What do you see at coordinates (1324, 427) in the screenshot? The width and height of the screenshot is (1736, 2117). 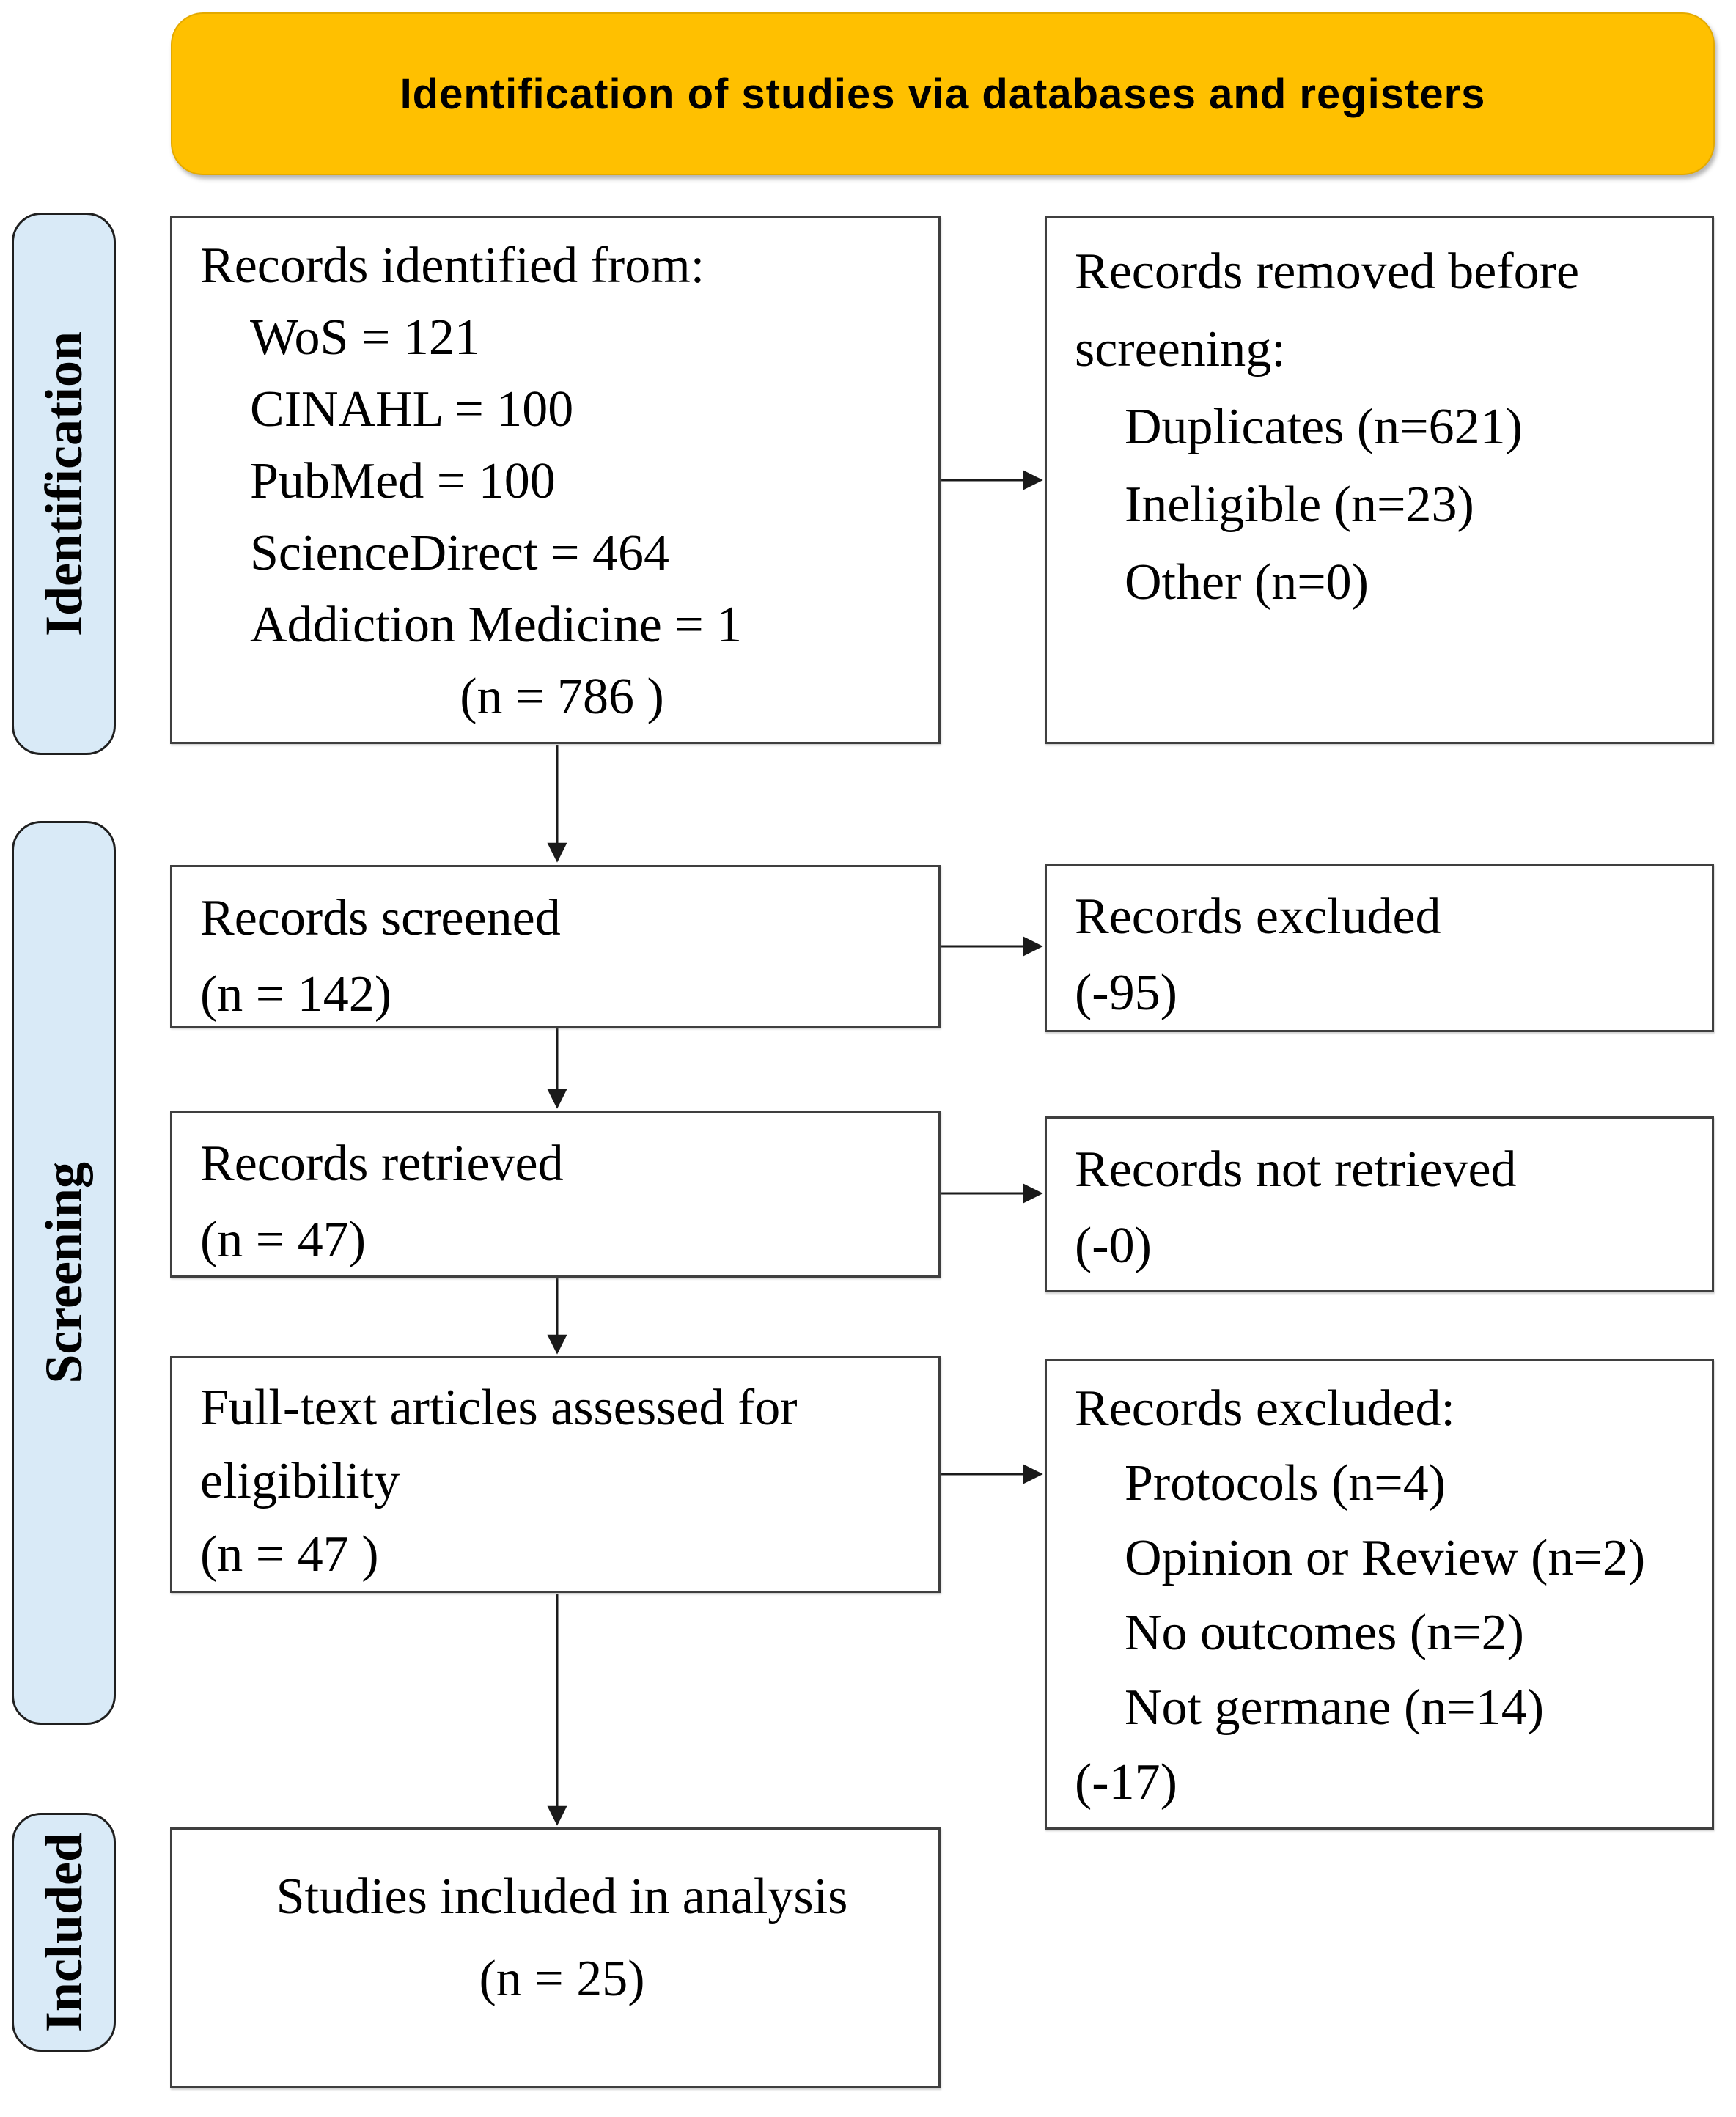 I see `box-line: Duplicates (n=621)` at bounding box center [1324, 427].